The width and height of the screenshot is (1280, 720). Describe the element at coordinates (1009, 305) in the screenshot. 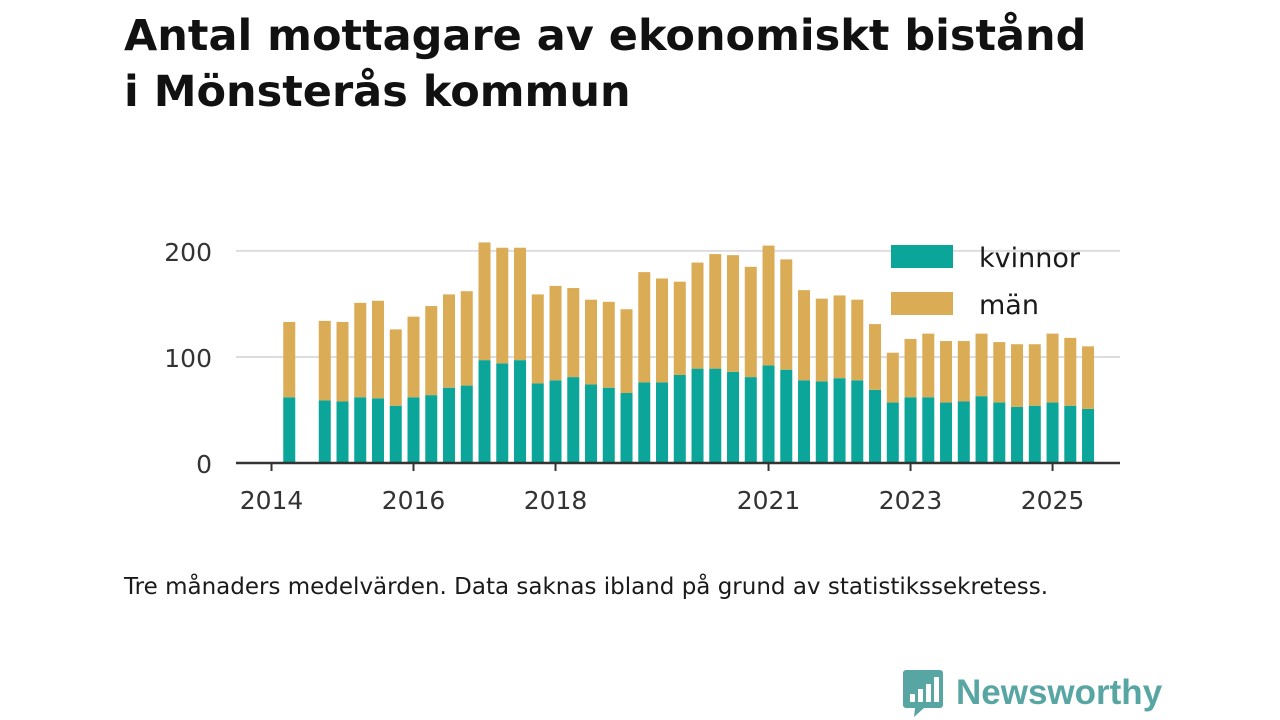

I see `legend-label-man: män` at that location.